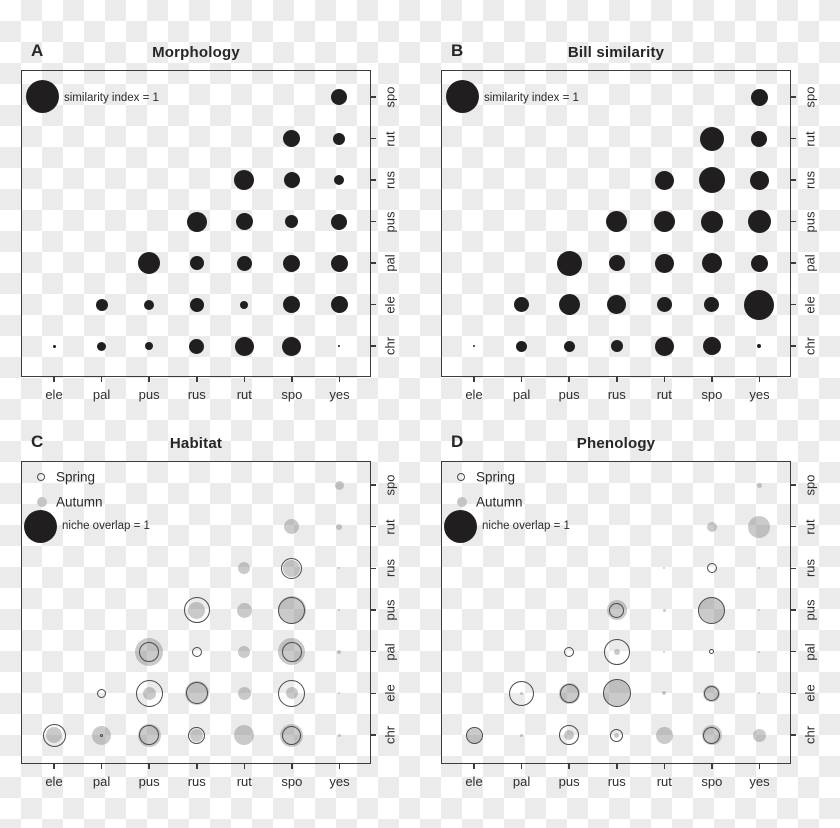 This screenshot has width=840, height=828. I want to click on x-tick-label: yes, so click(339, 394).